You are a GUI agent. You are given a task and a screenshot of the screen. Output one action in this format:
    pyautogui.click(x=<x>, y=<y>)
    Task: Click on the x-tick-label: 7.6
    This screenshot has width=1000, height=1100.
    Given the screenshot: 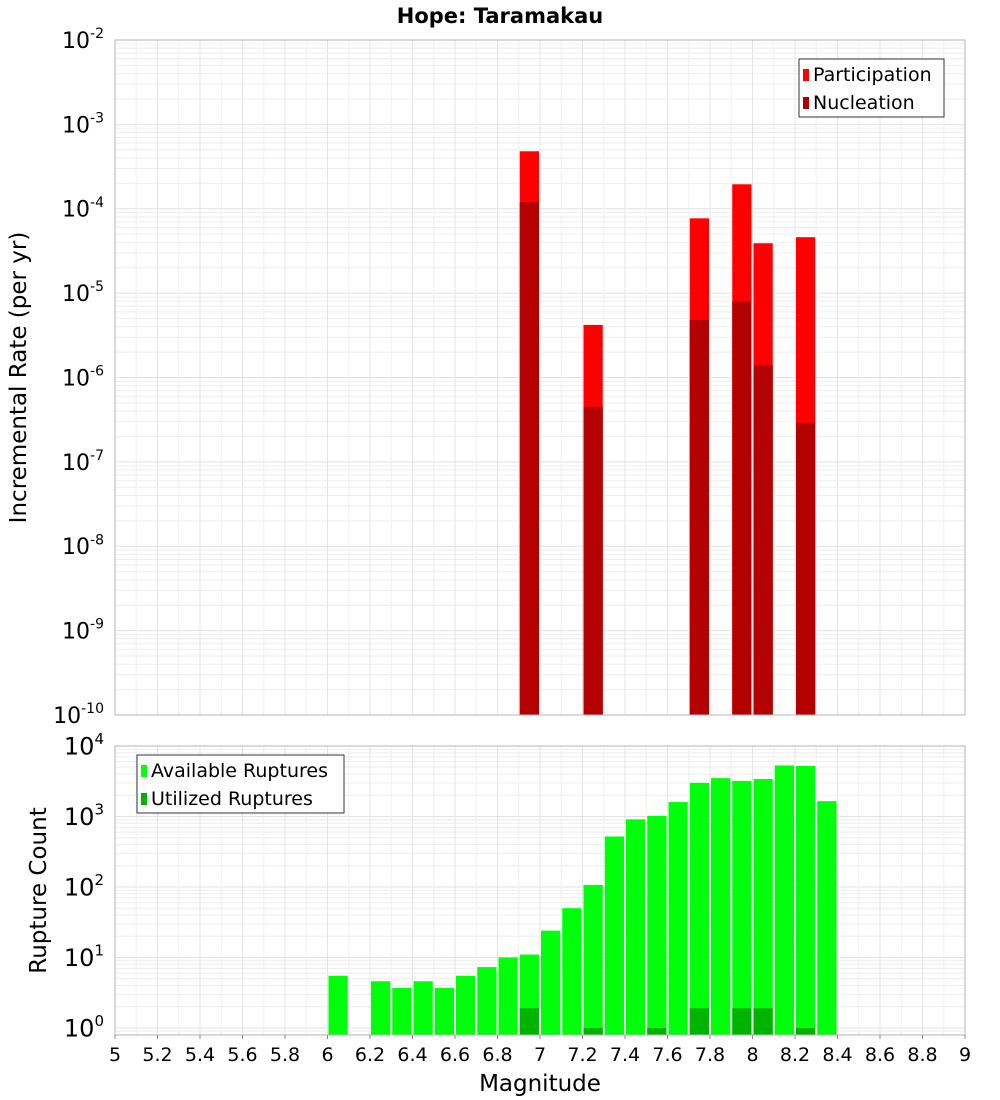 What is the action you would take?
    pyautogui.click(x=667, y=1055)
    